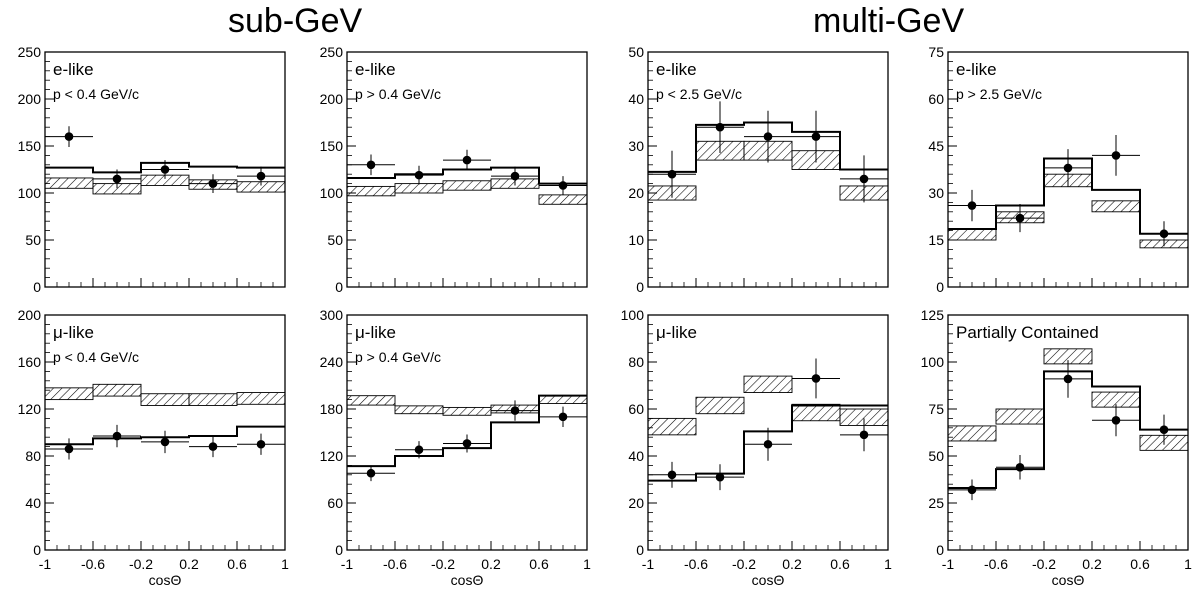 The height and width of the screenshot is (601, 1198). What do you see at coordinates (491, 564) in the screenshot?
I see `x-tick-label: 0.2` at bounding box center [491, 564].